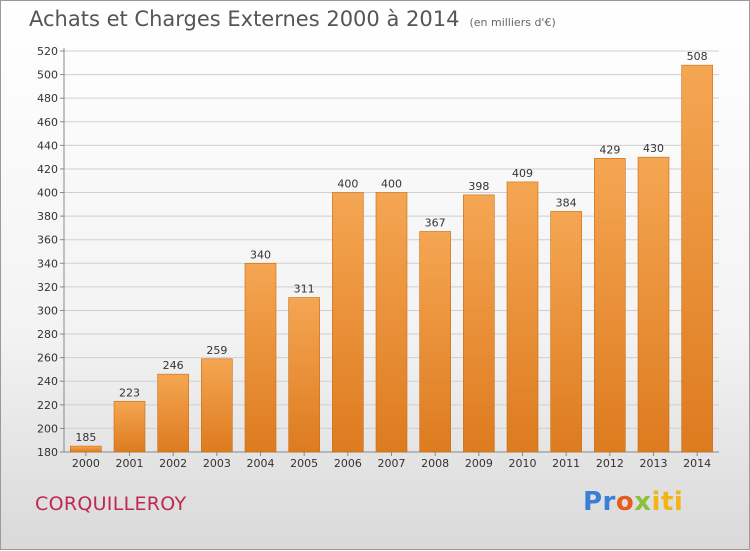  Describe the element at coordinates (609, 149) in the screenshot. I see `bar-value-label: 429` at that location.